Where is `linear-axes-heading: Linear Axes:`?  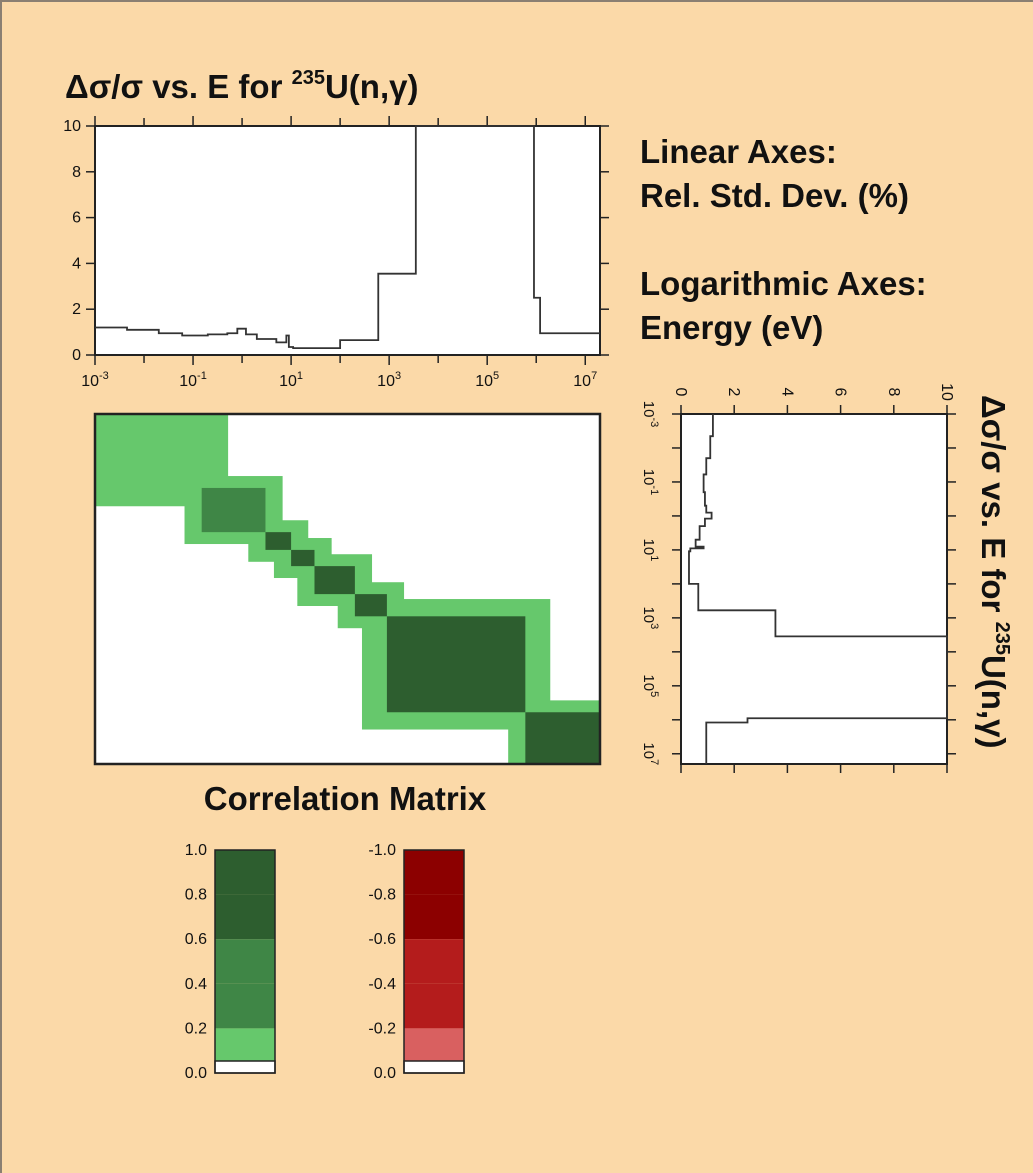 linear-axes-heading: Linear Axes: is located at coordinates (738, 151).